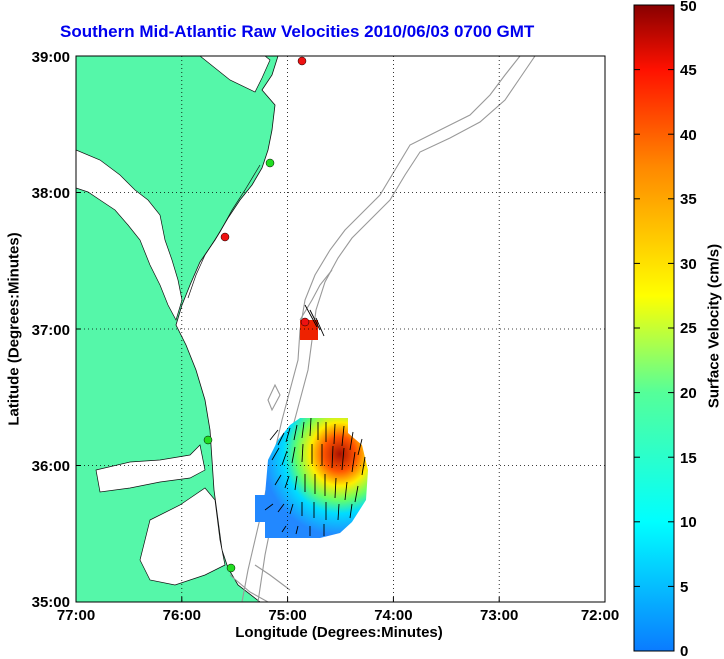 This screenshot has height=659, width=724. I want to click on colorbar-tick-label: 25, so click(688, 328).